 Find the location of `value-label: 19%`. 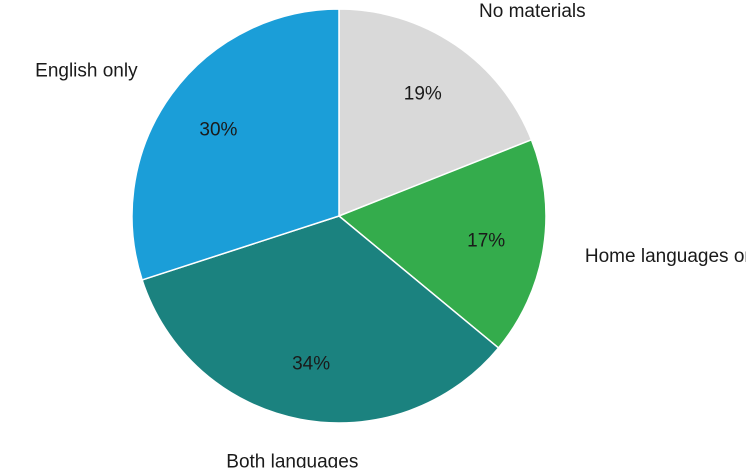

value-label: 19% is located at coordinates (423, 94).